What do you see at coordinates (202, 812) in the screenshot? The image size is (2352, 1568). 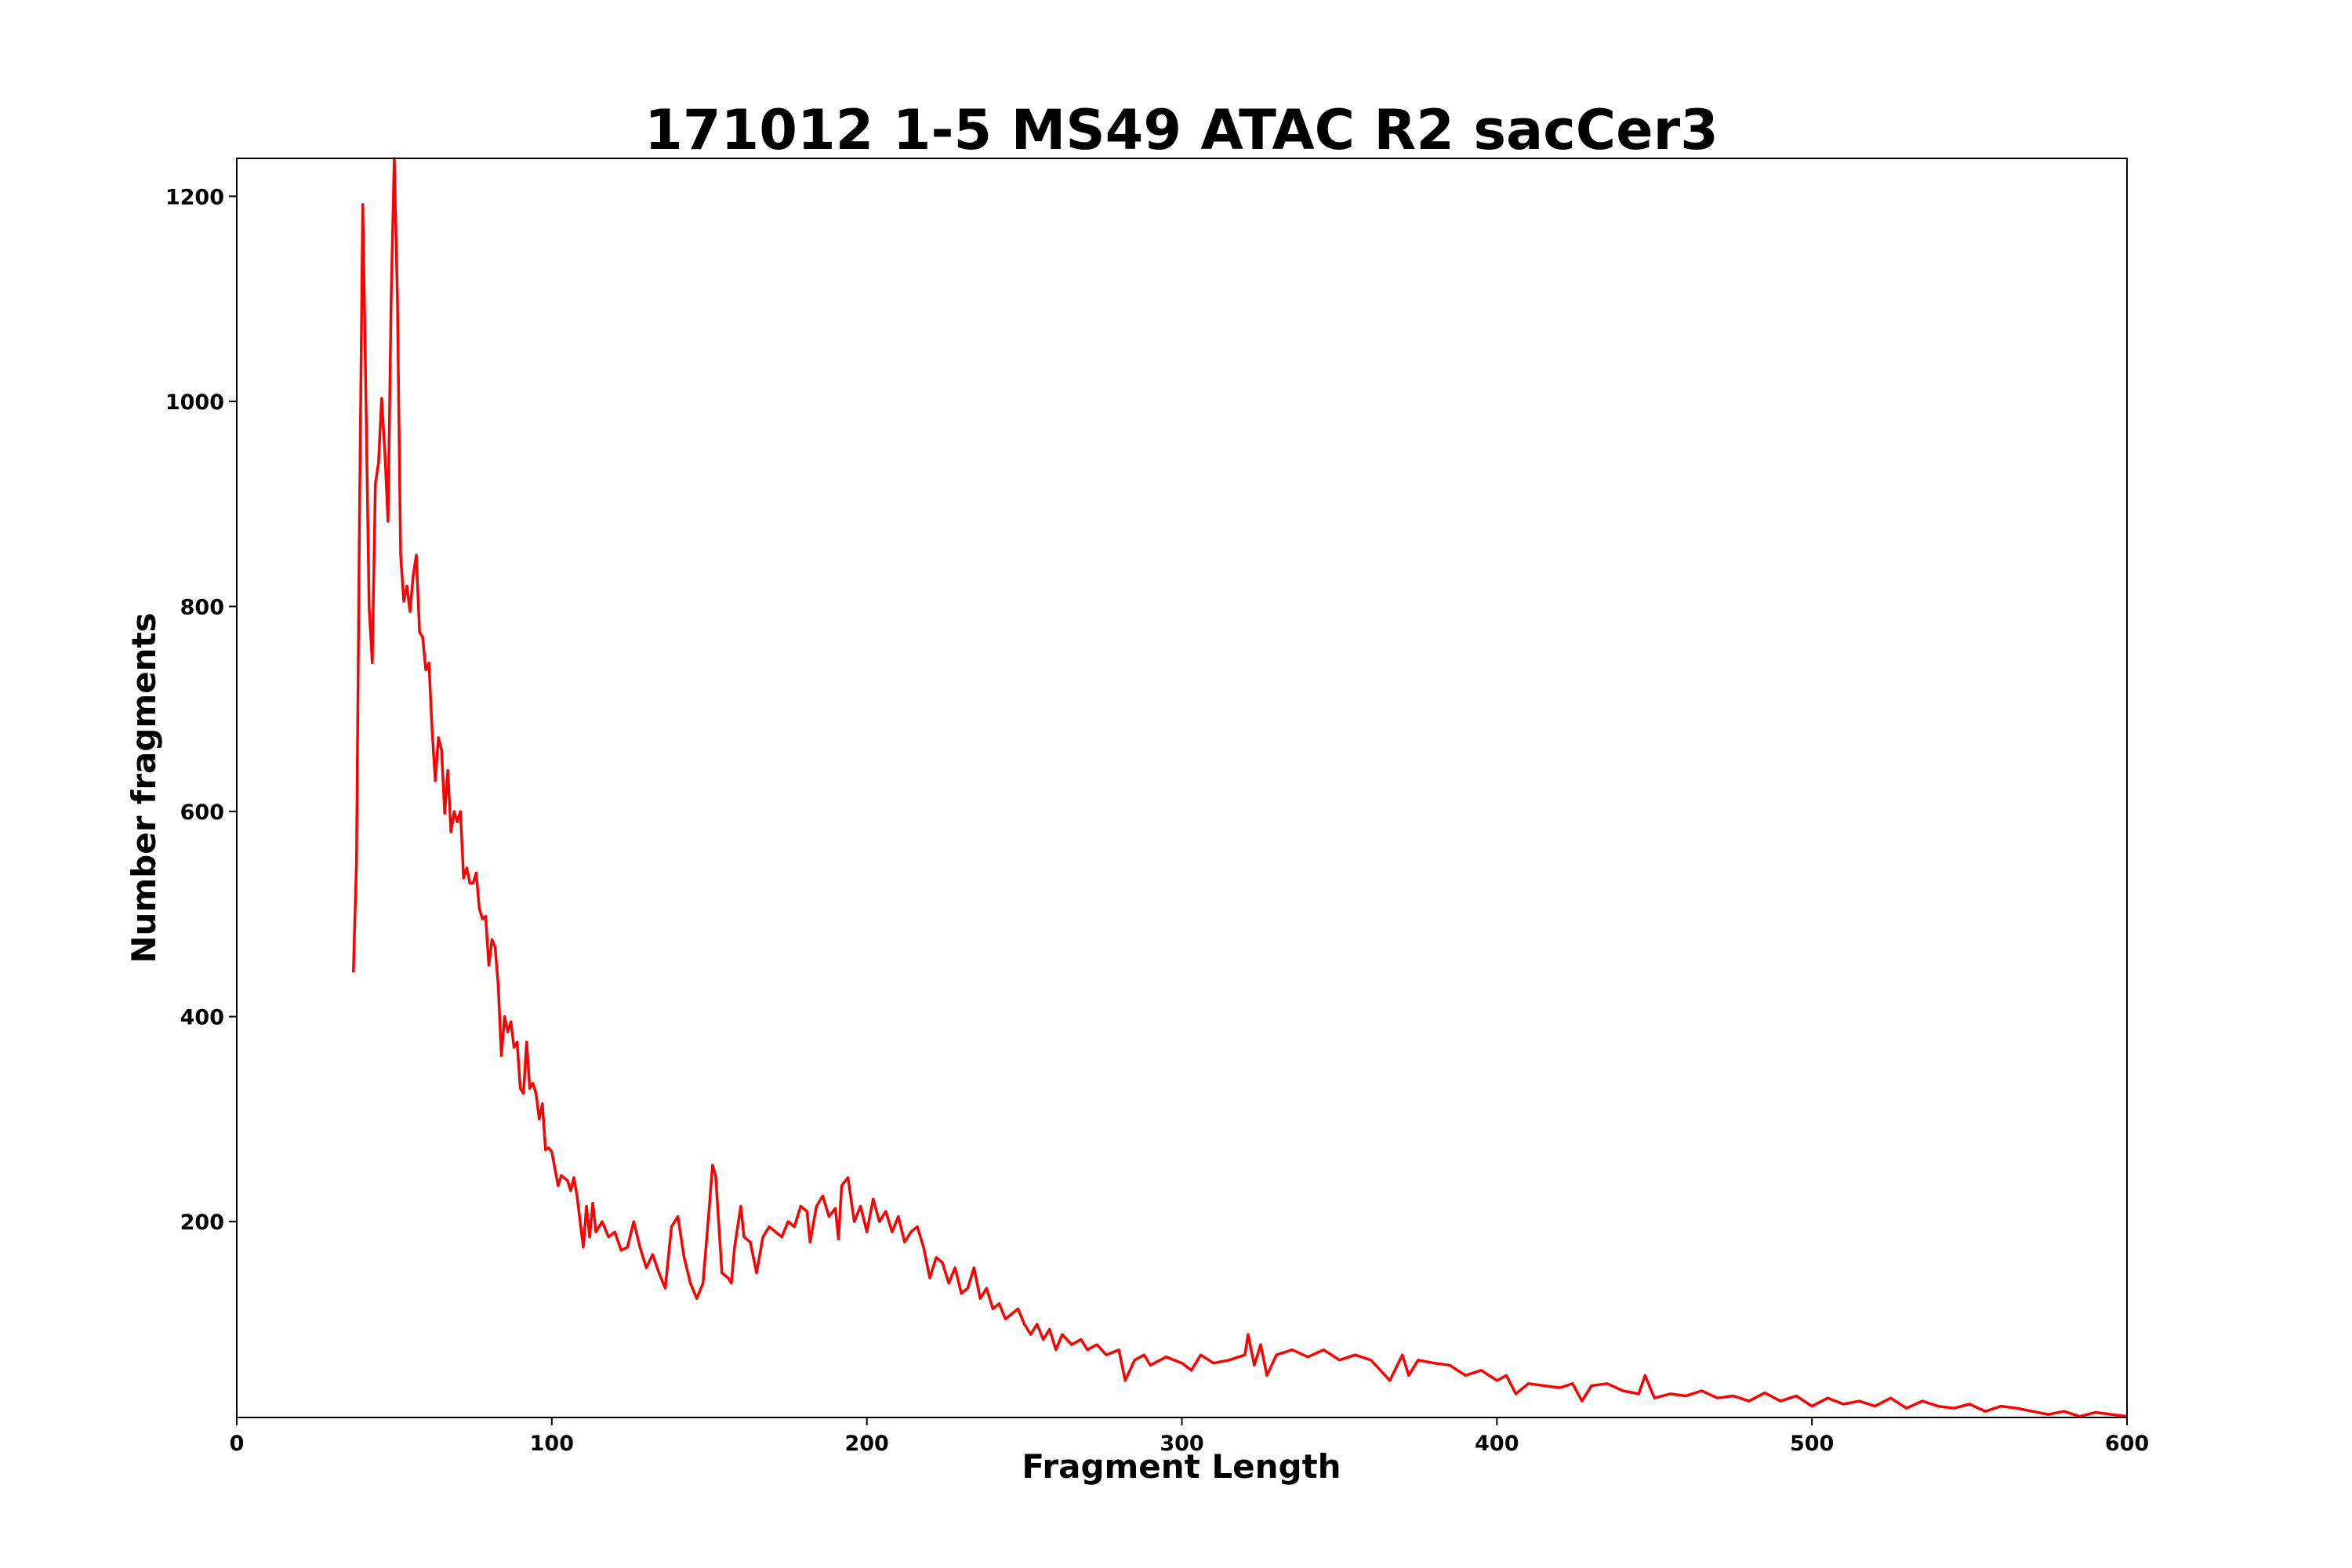 I see `y-tick-label: 600` at bounding box center [202, 812].